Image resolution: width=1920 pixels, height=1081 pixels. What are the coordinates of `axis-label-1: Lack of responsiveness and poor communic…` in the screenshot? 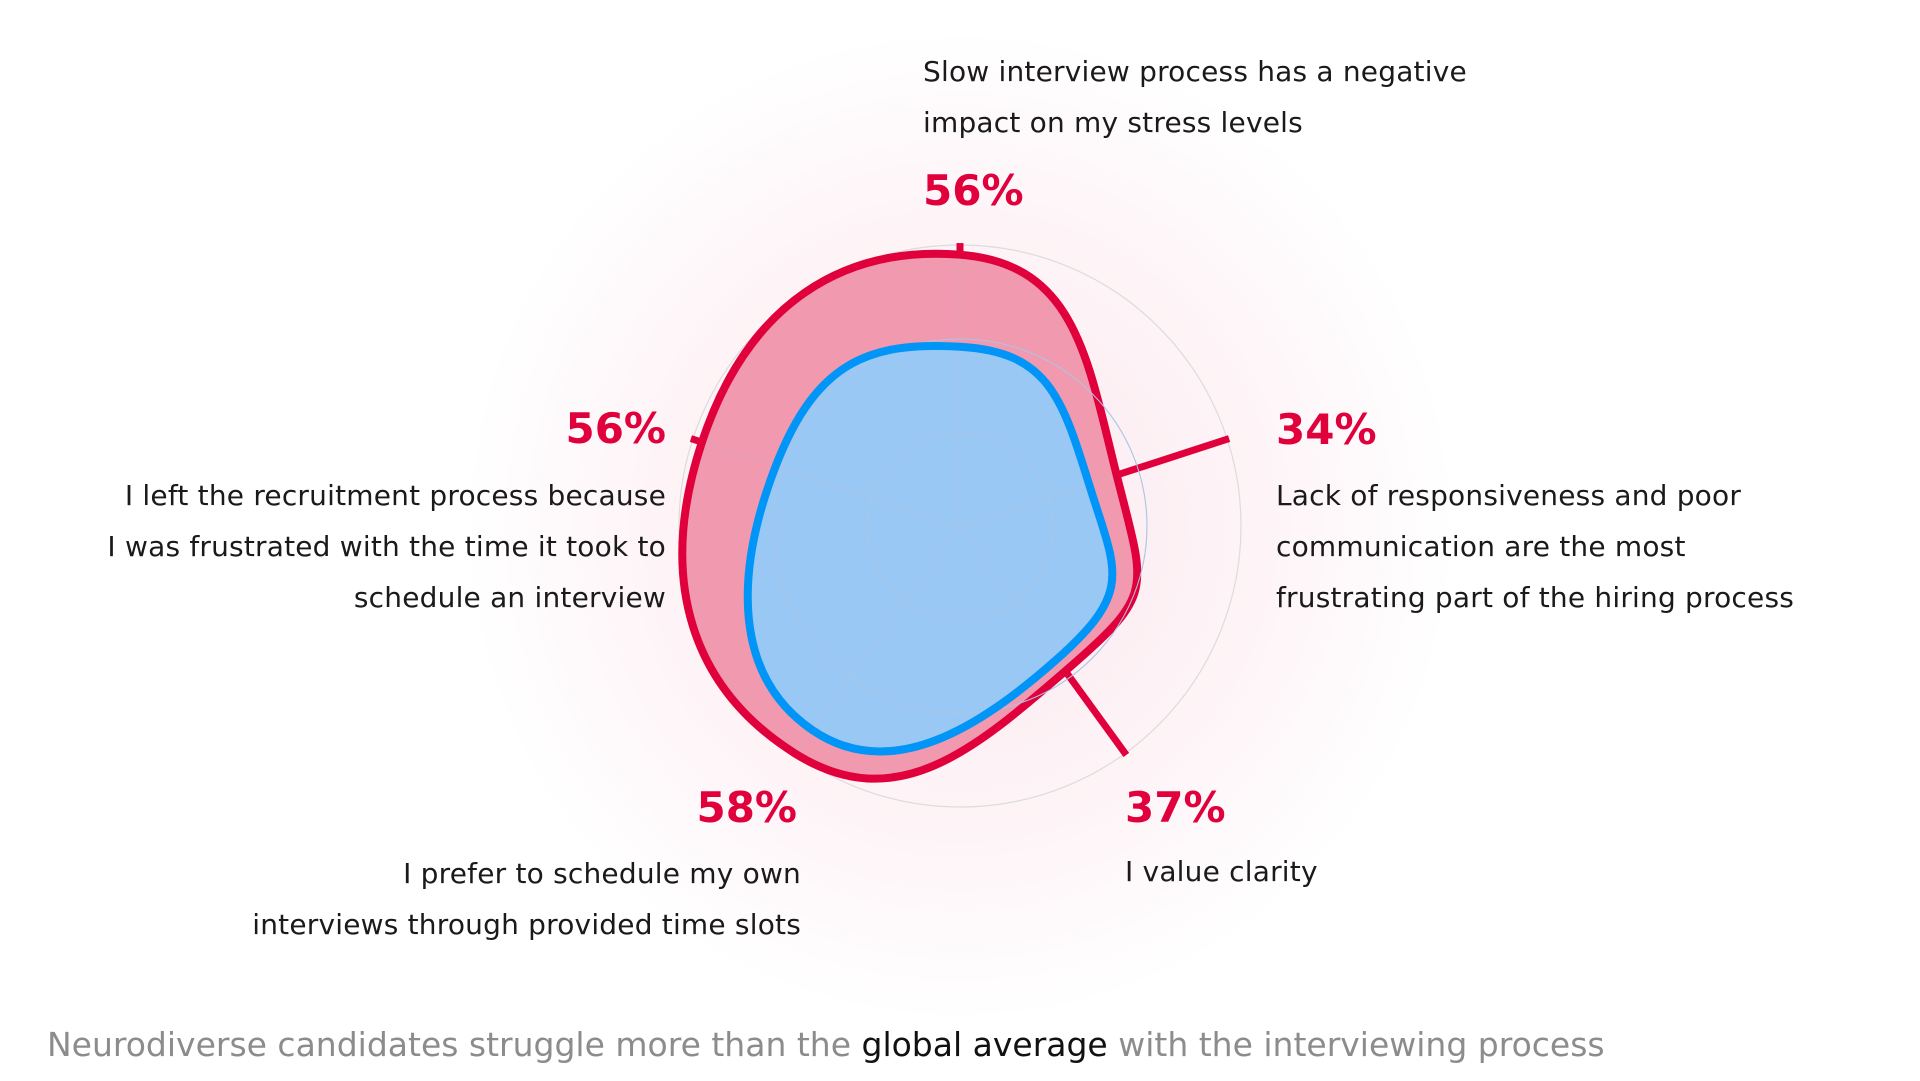 It's located at (1535, 546).